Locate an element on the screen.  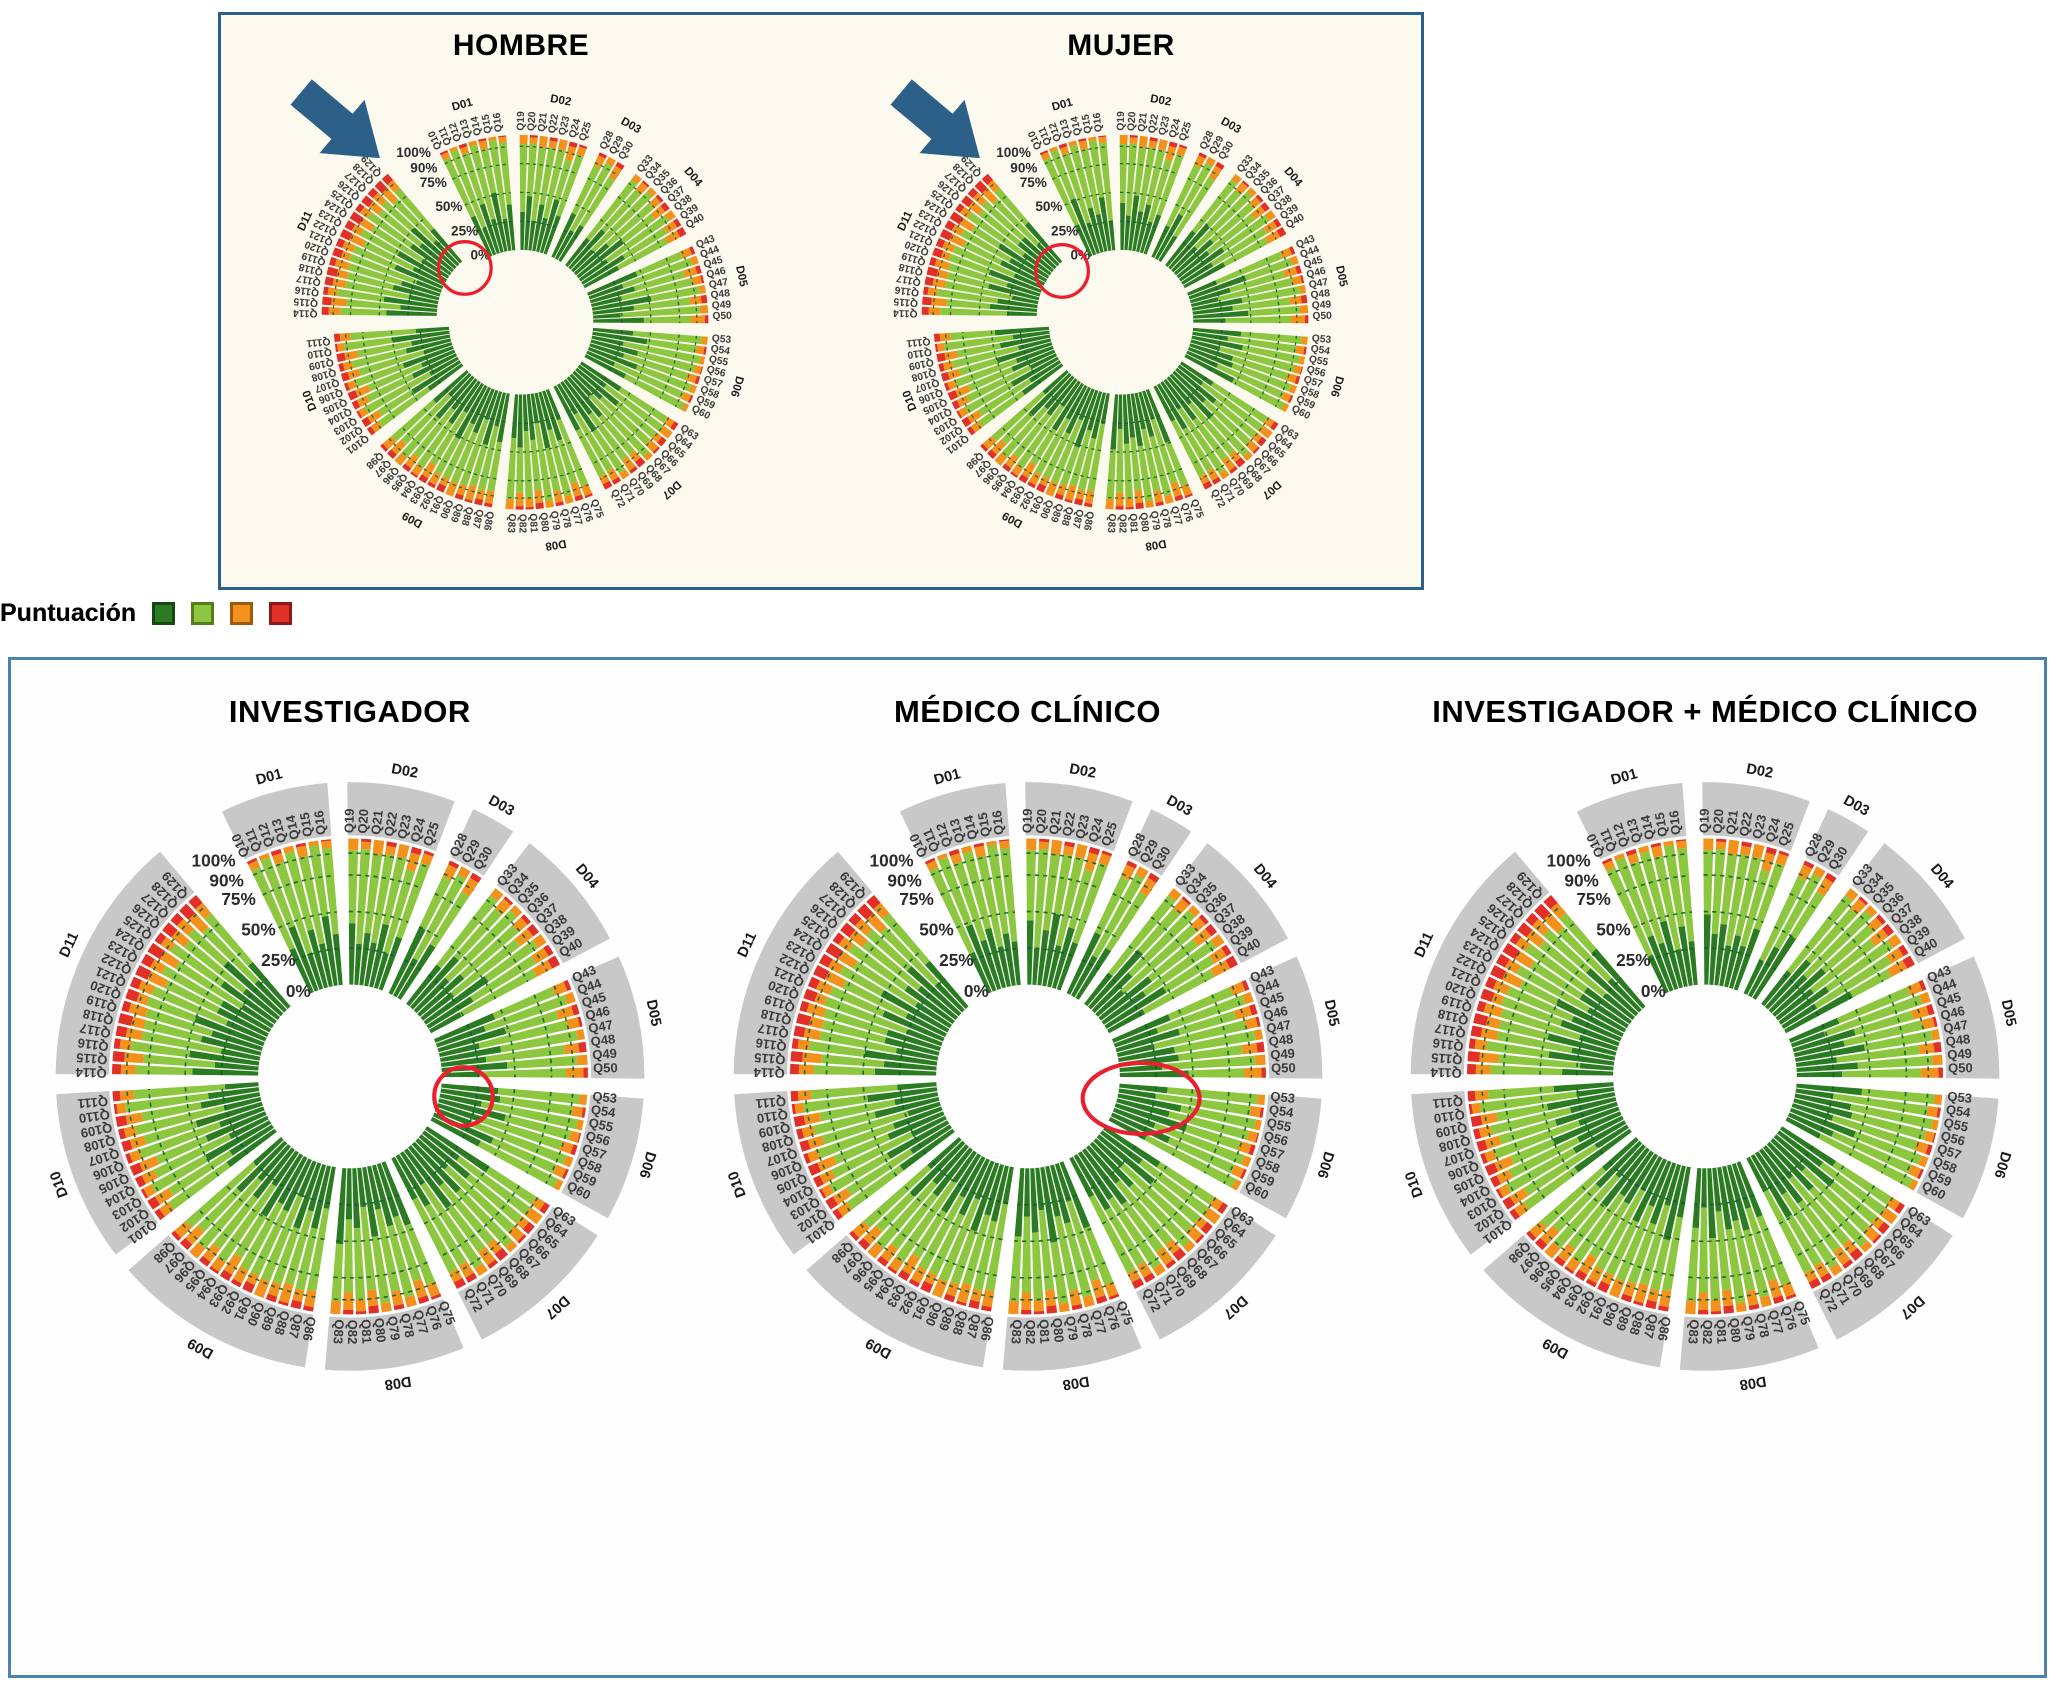
question-label: Q14 is located at coordinates (292, 827).